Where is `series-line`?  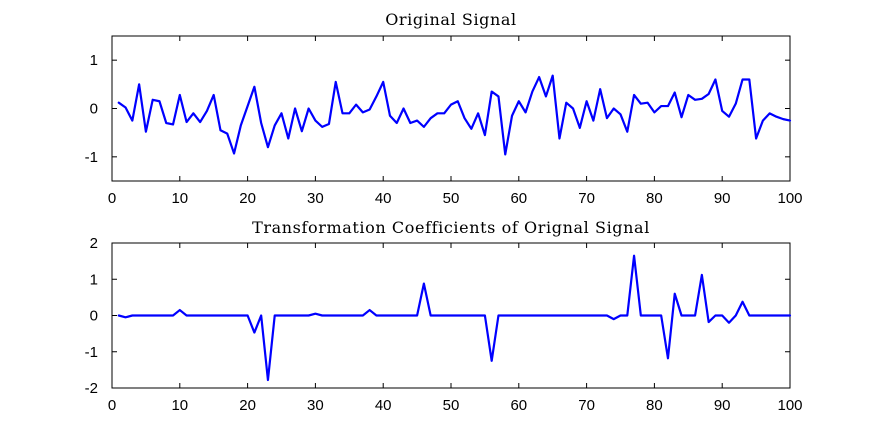 series-line is located at coordinates (454, 115).